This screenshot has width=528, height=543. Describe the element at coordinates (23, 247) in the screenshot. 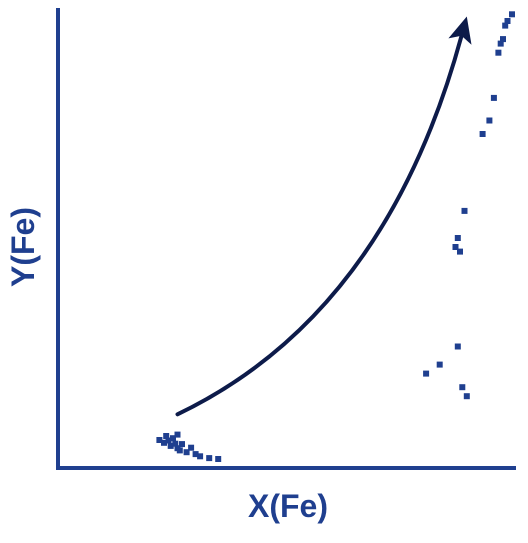

I see `y-axis-title: Y(Fe)` at that location.